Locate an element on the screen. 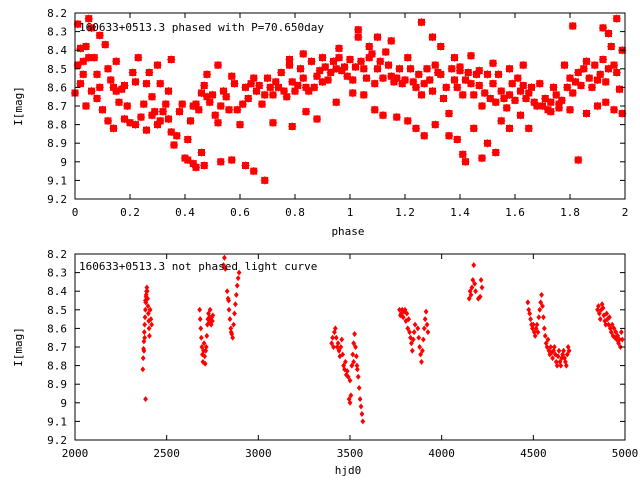 This screenshot has width=640, height=480. unphased-chart-title: 160633+0513.3 not phased light curve is located at coordinates (198, 266).